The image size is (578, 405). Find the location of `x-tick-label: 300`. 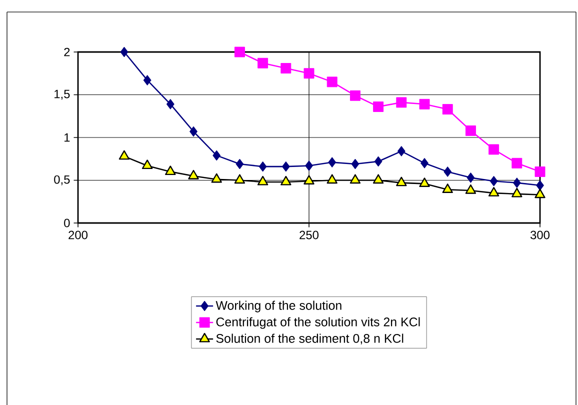

x-tick-label: 300 is located at coordinates (540, 235).